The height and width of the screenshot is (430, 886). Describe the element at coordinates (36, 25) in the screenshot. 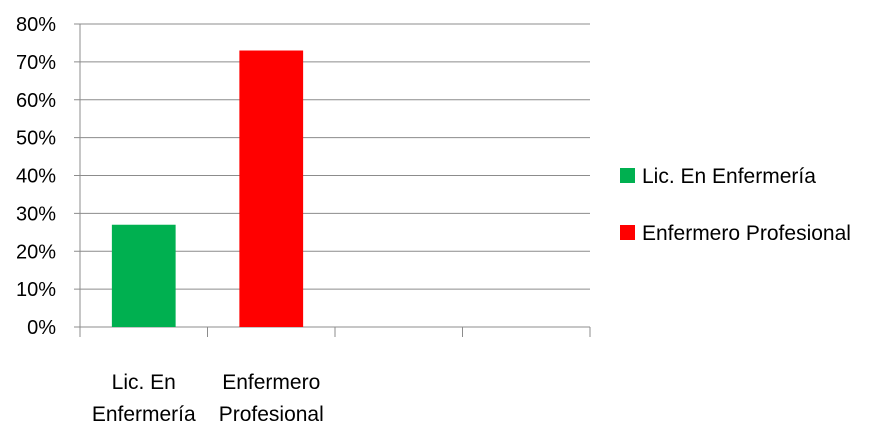

I see `y-tick-label: 80%` at that location.